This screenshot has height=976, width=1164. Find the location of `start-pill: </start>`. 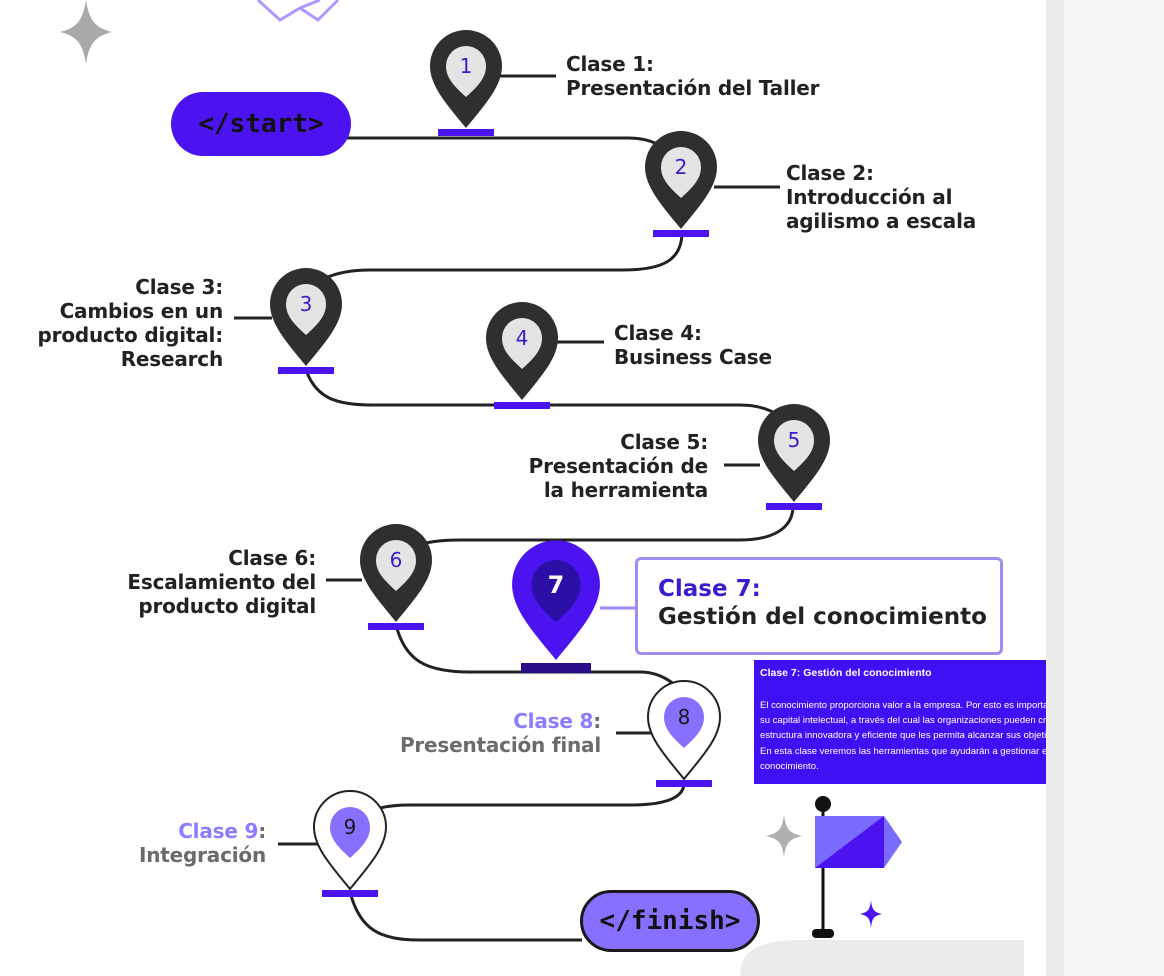

start-pill: </start> is located at coordinates (261, 124).